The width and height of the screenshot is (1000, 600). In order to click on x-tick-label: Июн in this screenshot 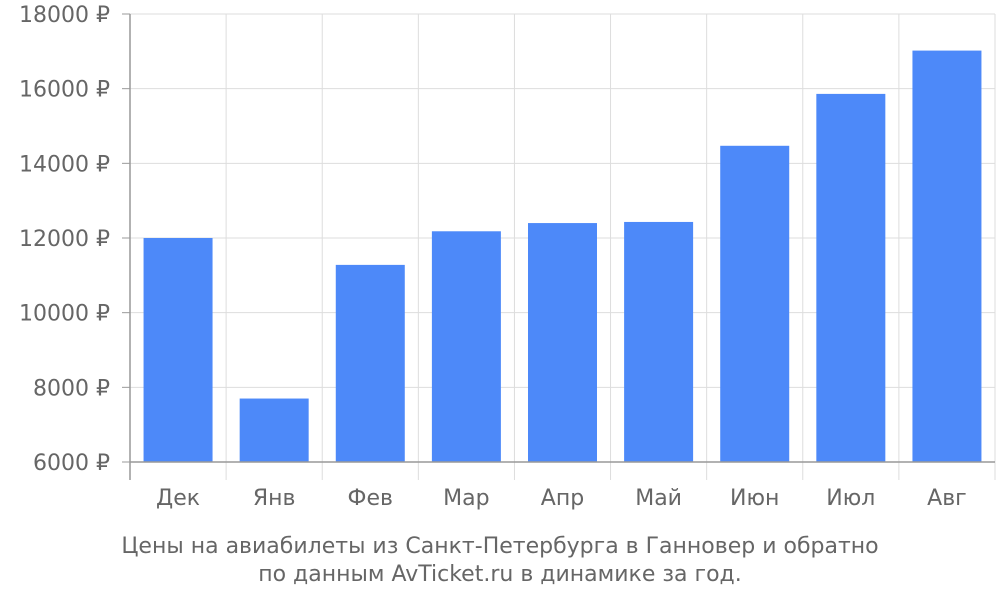, I will do `click(754, 498)`.